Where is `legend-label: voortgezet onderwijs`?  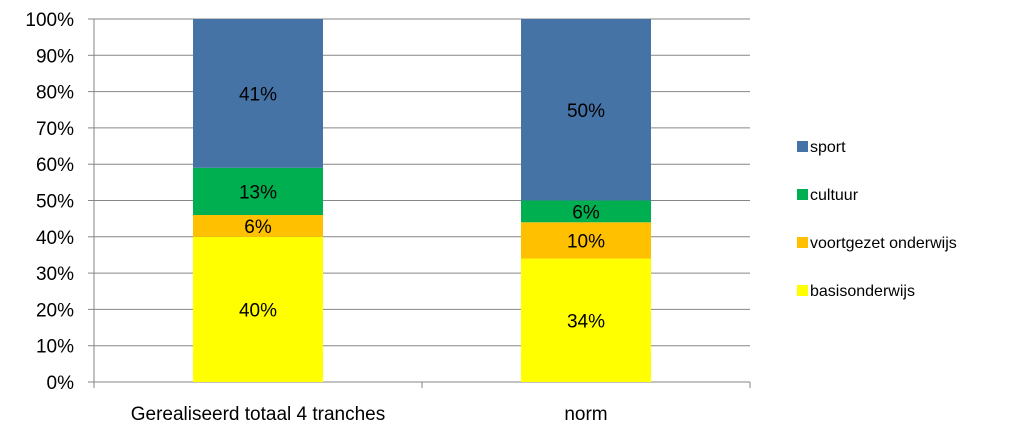
legend-label: voortgezet onderwijs is located at coordinates (883, 243).